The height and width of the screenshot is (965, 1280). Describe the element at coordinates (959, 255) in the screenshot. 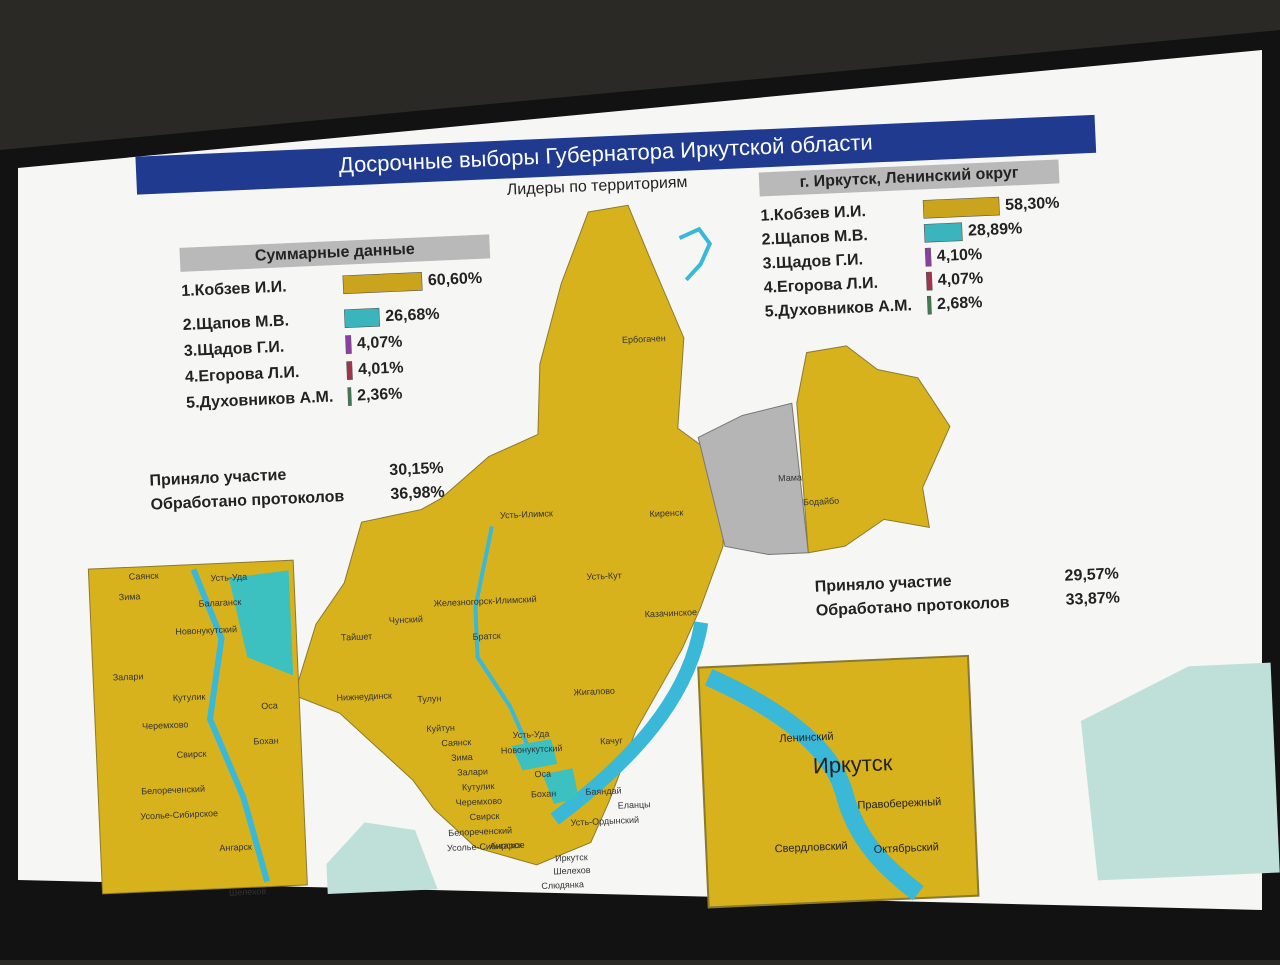

I see `candidate-percent: 4,10%` at that location.